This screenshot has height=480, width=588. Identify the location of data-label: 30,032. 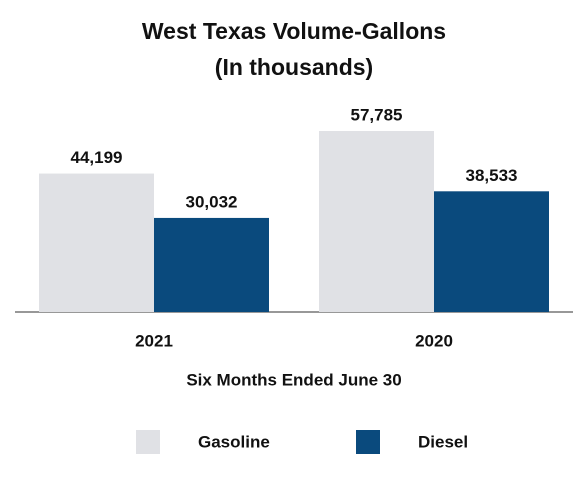
(212, 201).